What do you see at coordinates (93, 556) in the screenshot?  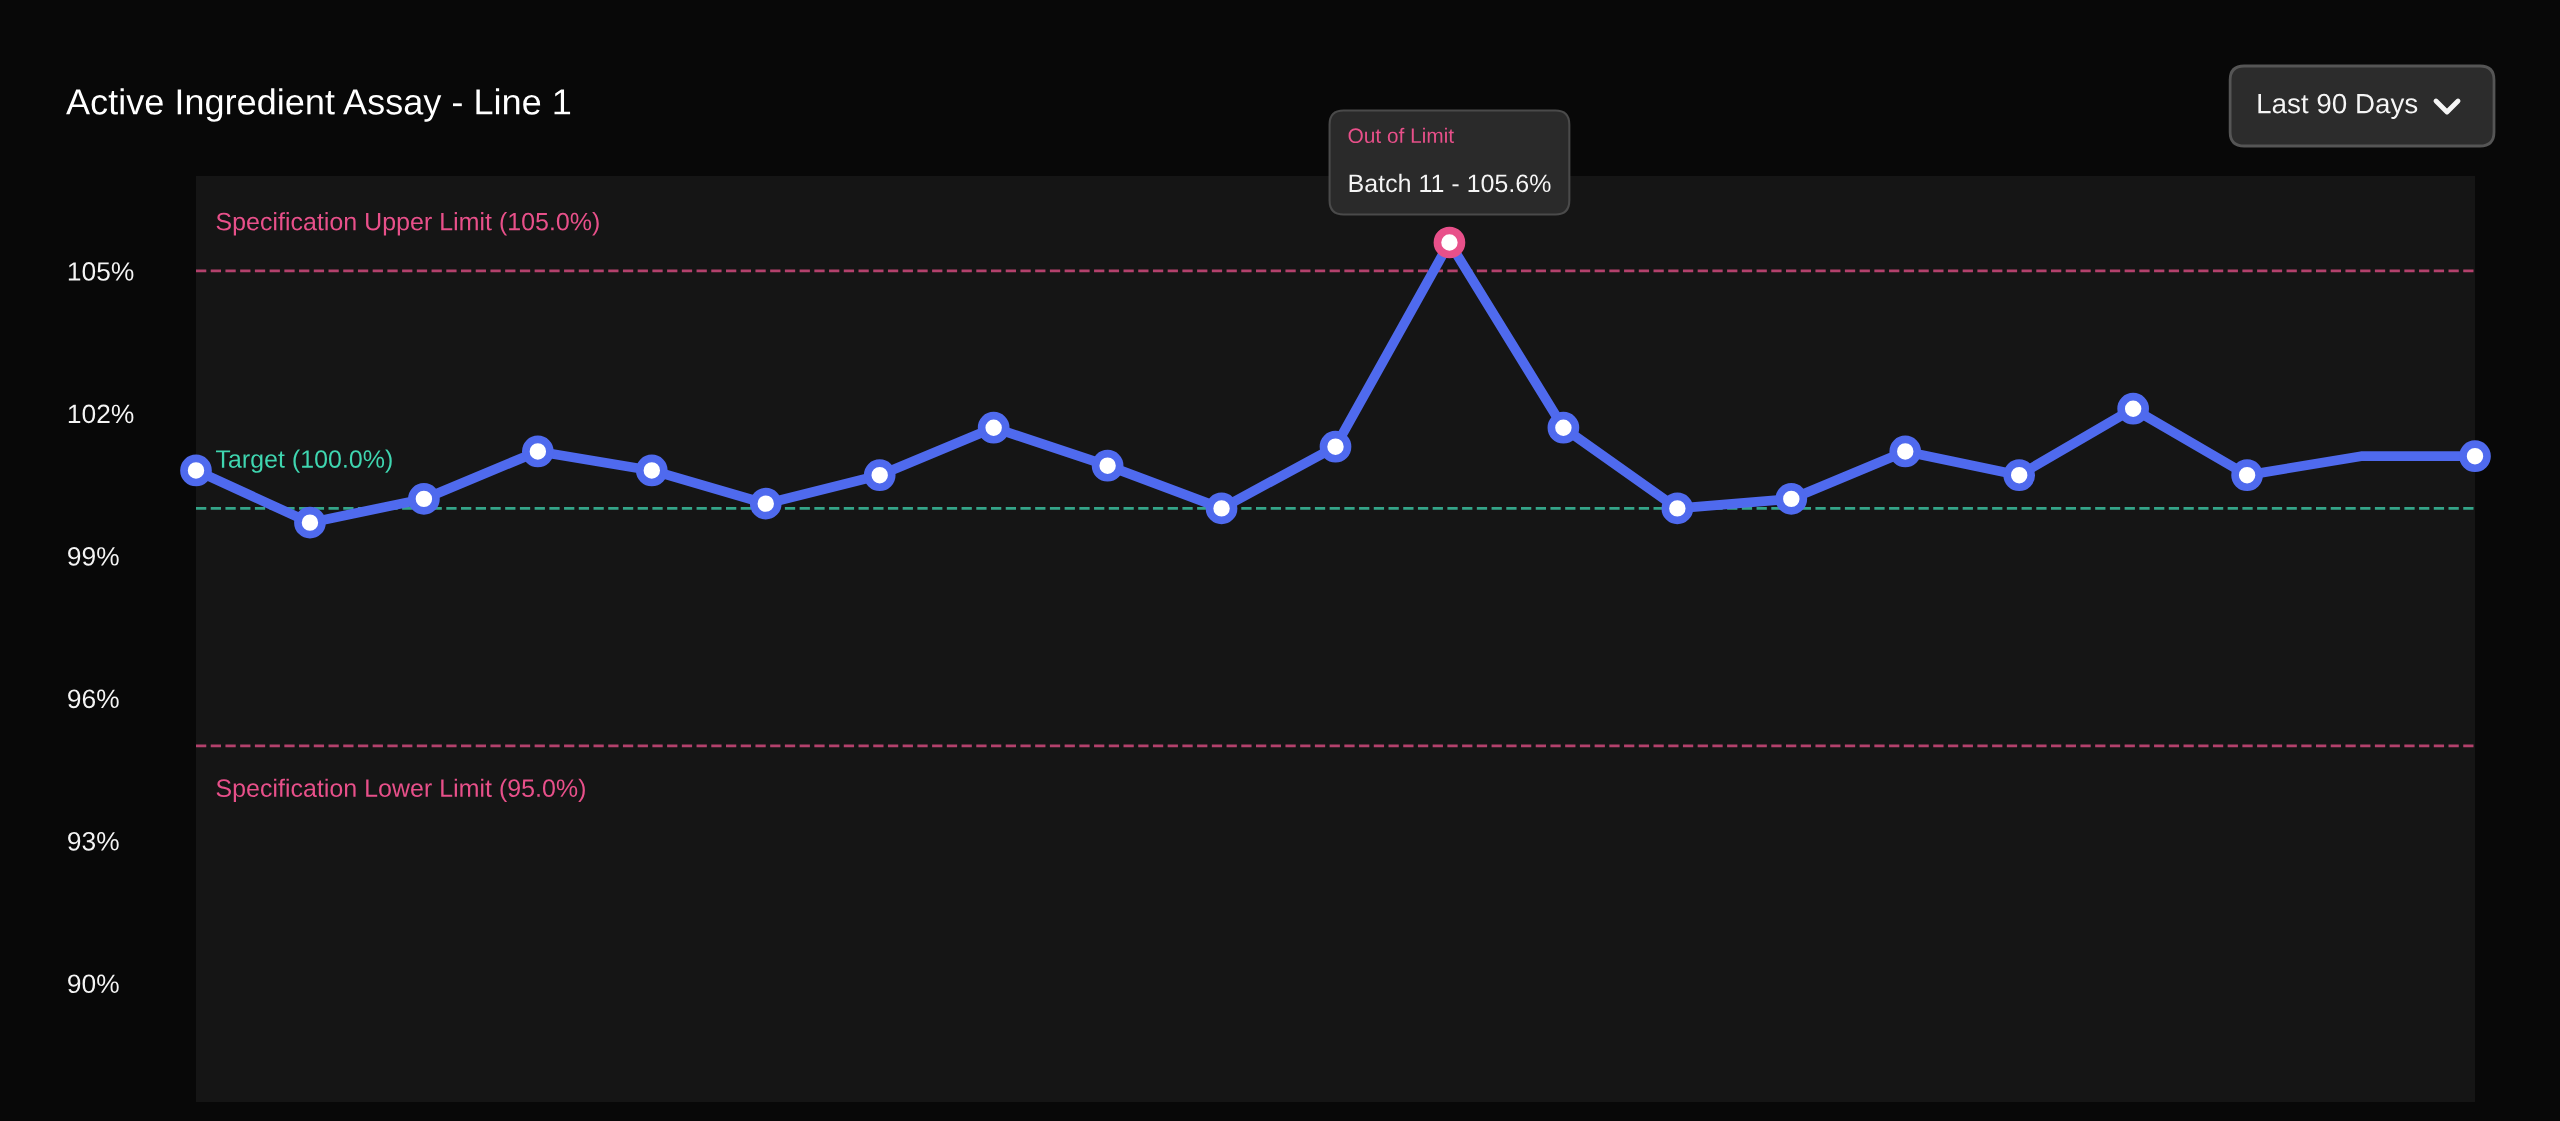 I see `y-tick-label: 99%` at bounding box center [93, 556].